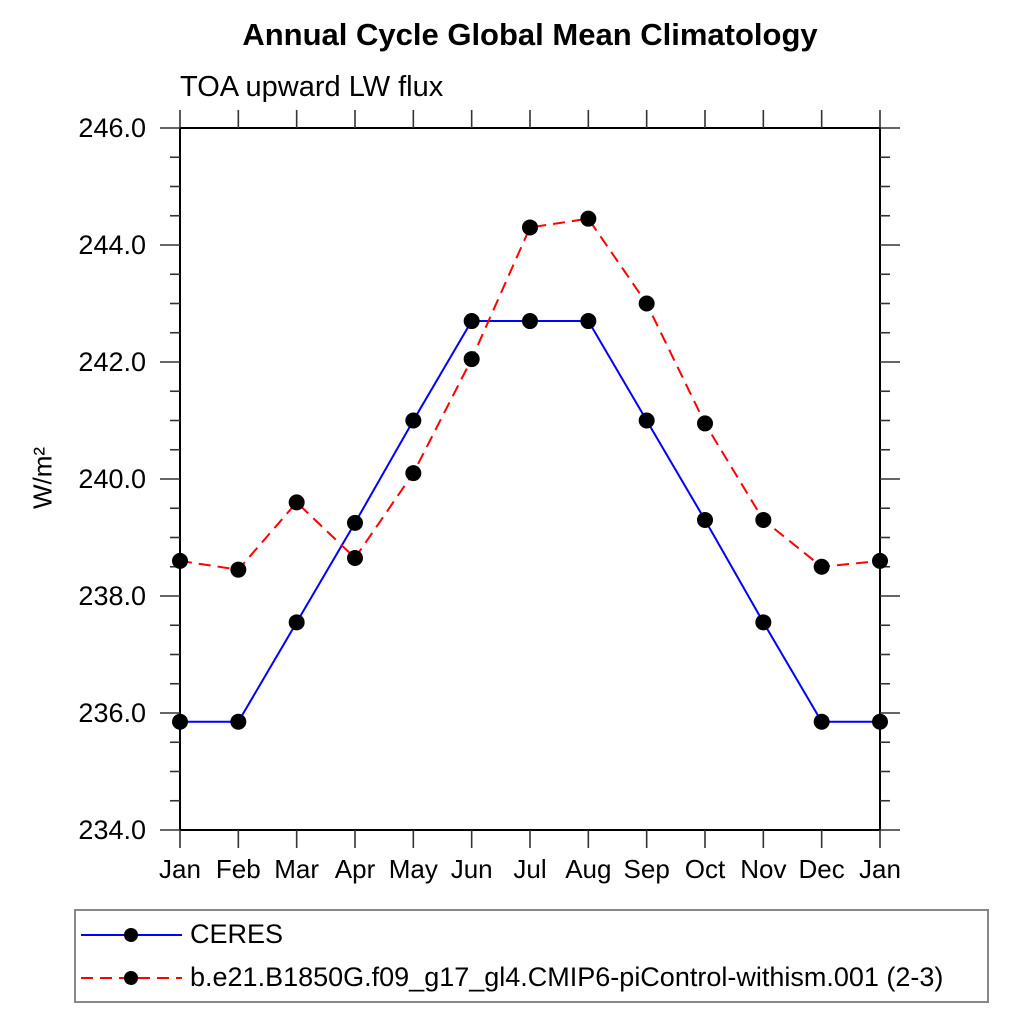 This screenshot has width=1024, height=1024. What do you see at coordinates (112, 830) in the screenshot?
I see `y-tick-label: 234.0` at bounding box center [112, 830].